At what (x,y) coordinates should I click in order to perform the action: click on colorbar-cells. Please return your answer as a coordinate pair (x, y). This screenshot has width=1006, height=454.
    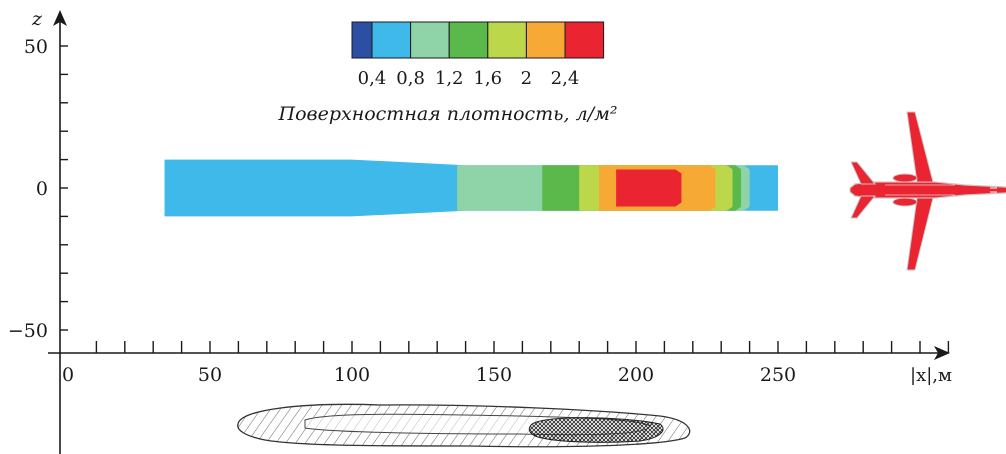
    Looking at the image, I should click on (478, 40).